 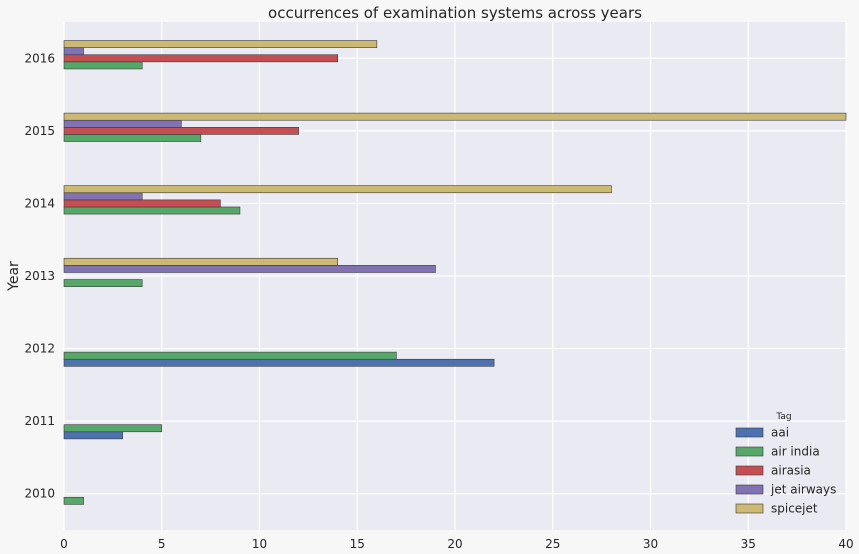 What do you see at coordinates (39, 58) in the screenshot?
I see `y-tick-label: 2016` at bounding box center [39, 58].